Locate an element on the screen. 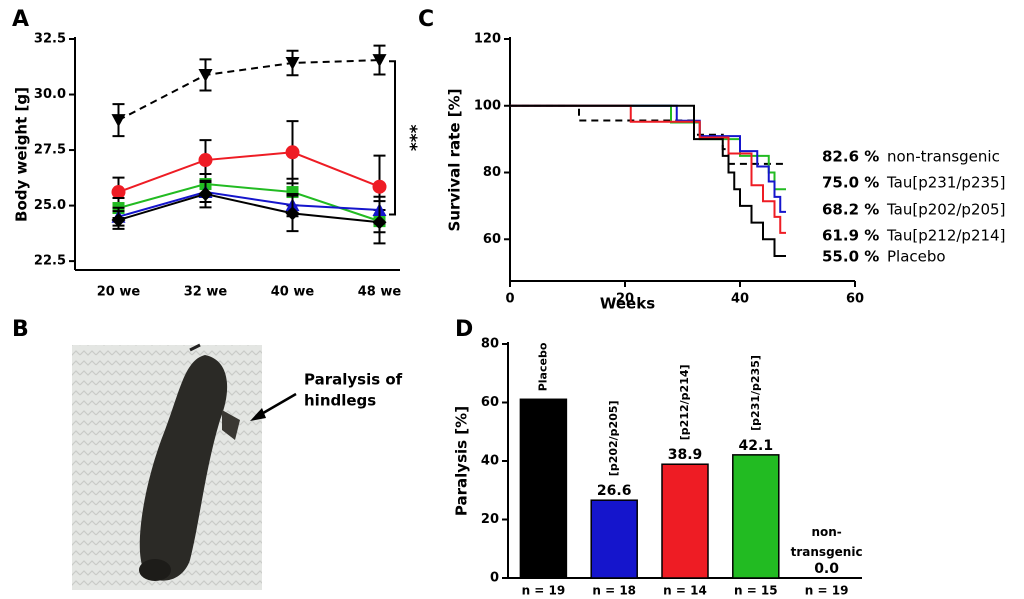  x-tick-label: 32 we is located at coordinates (206, 292).